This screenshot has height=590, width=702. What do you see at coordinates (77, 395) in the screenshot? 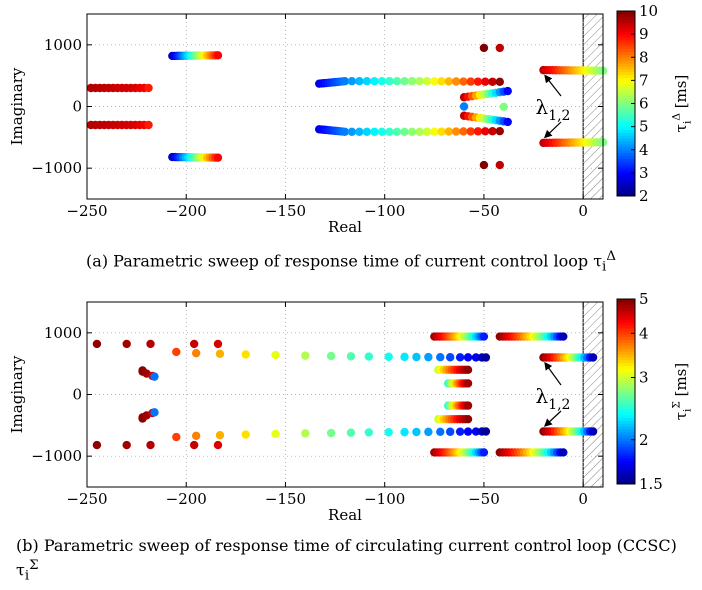
I see `y-tick-label: 0` at bounding box center [77, 395].